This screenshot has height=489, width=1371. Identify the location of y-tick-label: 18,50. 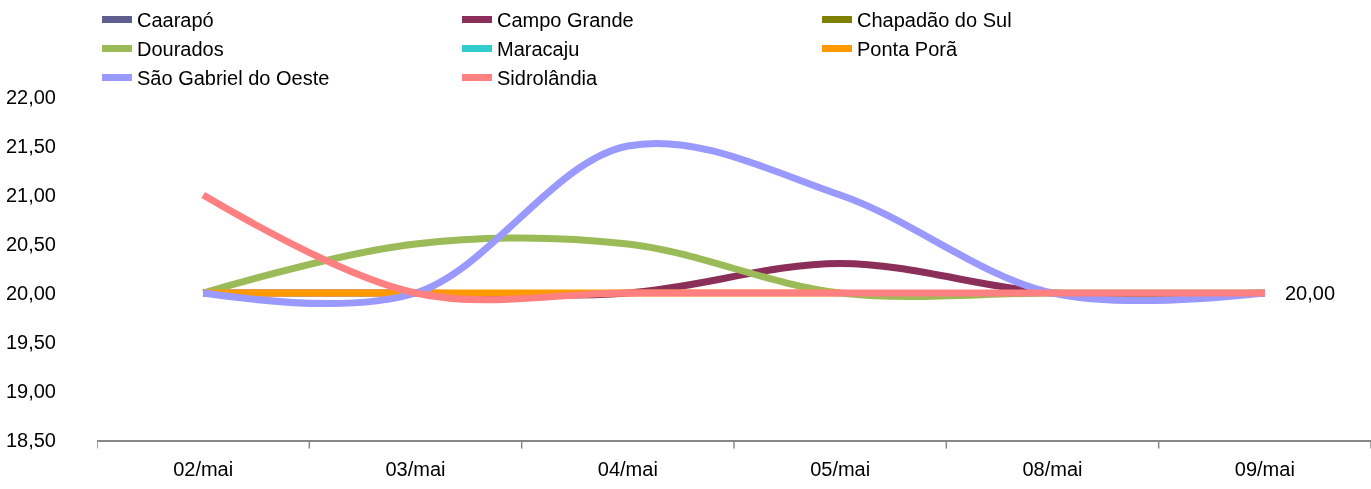
(30, 440).